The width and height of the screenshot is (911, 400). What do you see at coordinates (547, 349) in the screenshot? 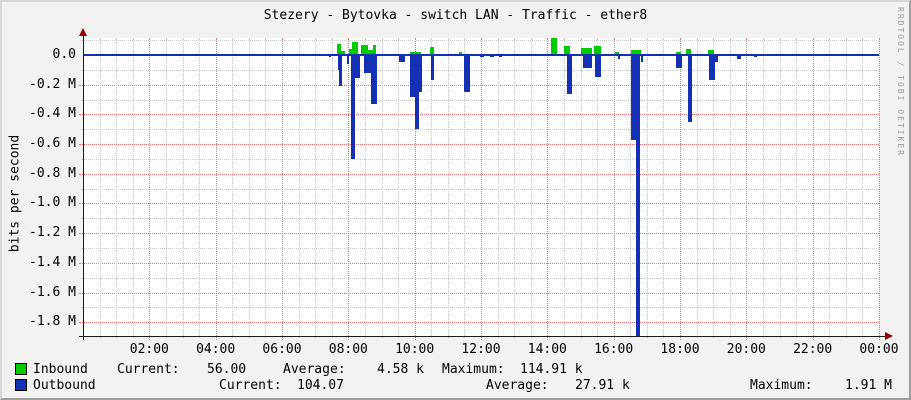
I see `x-tick-label: 14:00` at bounding box center [547, 349].